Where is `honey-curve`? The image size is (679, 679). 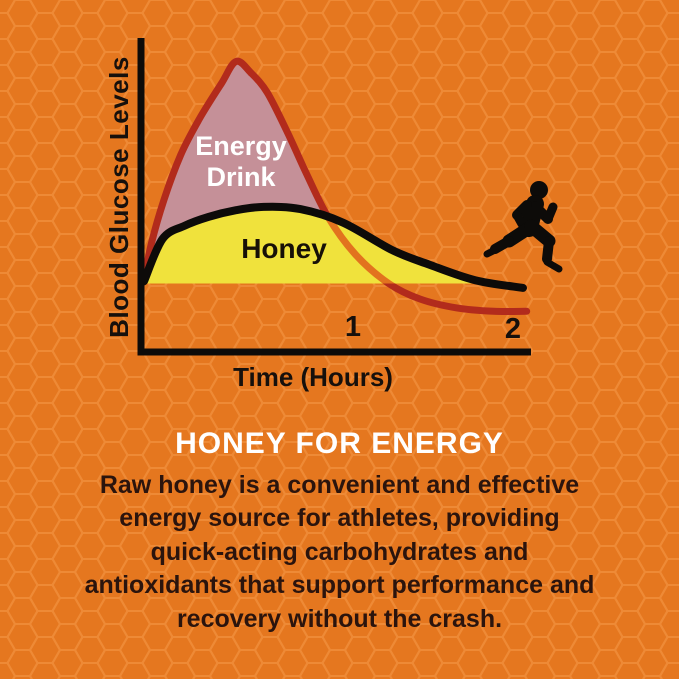 honey-curve is located at coordinates (333, 247).